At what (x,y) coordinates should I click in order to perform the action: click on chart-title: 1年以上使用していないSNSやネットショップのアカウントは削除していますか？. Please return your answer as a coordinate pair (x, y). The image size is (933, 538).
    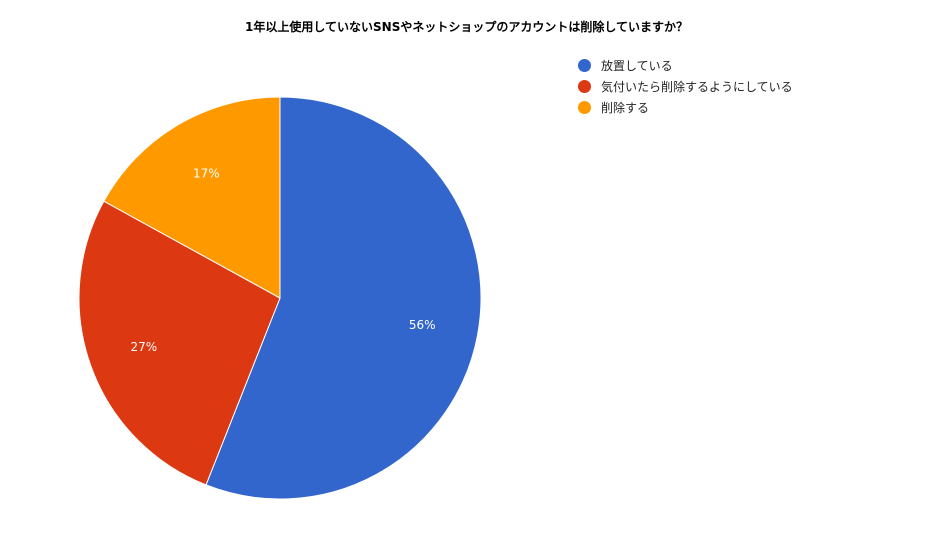
    Looking at the image, I should click on (466, 27).